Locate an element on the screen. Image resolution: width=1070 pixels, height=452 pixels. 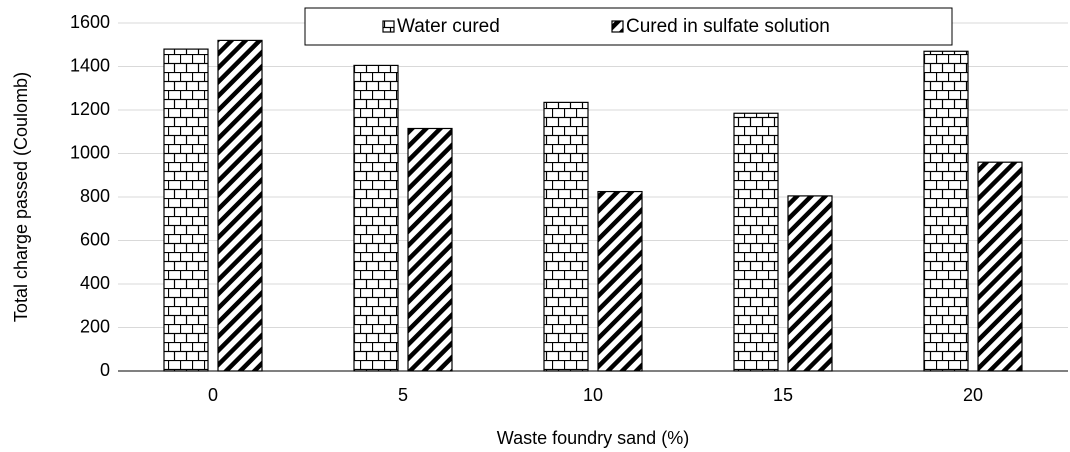
x-tick-label: 0 is located at coordinates (213, 395).